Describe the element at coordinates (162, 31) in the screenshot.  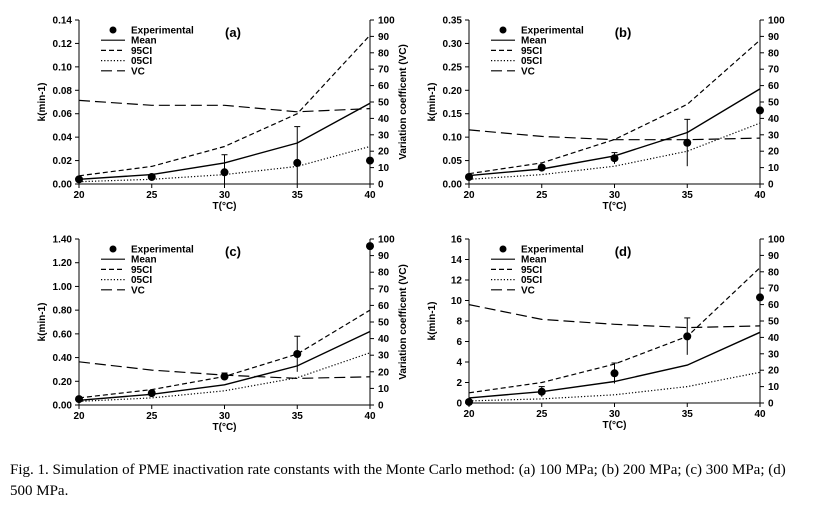
I see `legend-label: Experimental` at that location.